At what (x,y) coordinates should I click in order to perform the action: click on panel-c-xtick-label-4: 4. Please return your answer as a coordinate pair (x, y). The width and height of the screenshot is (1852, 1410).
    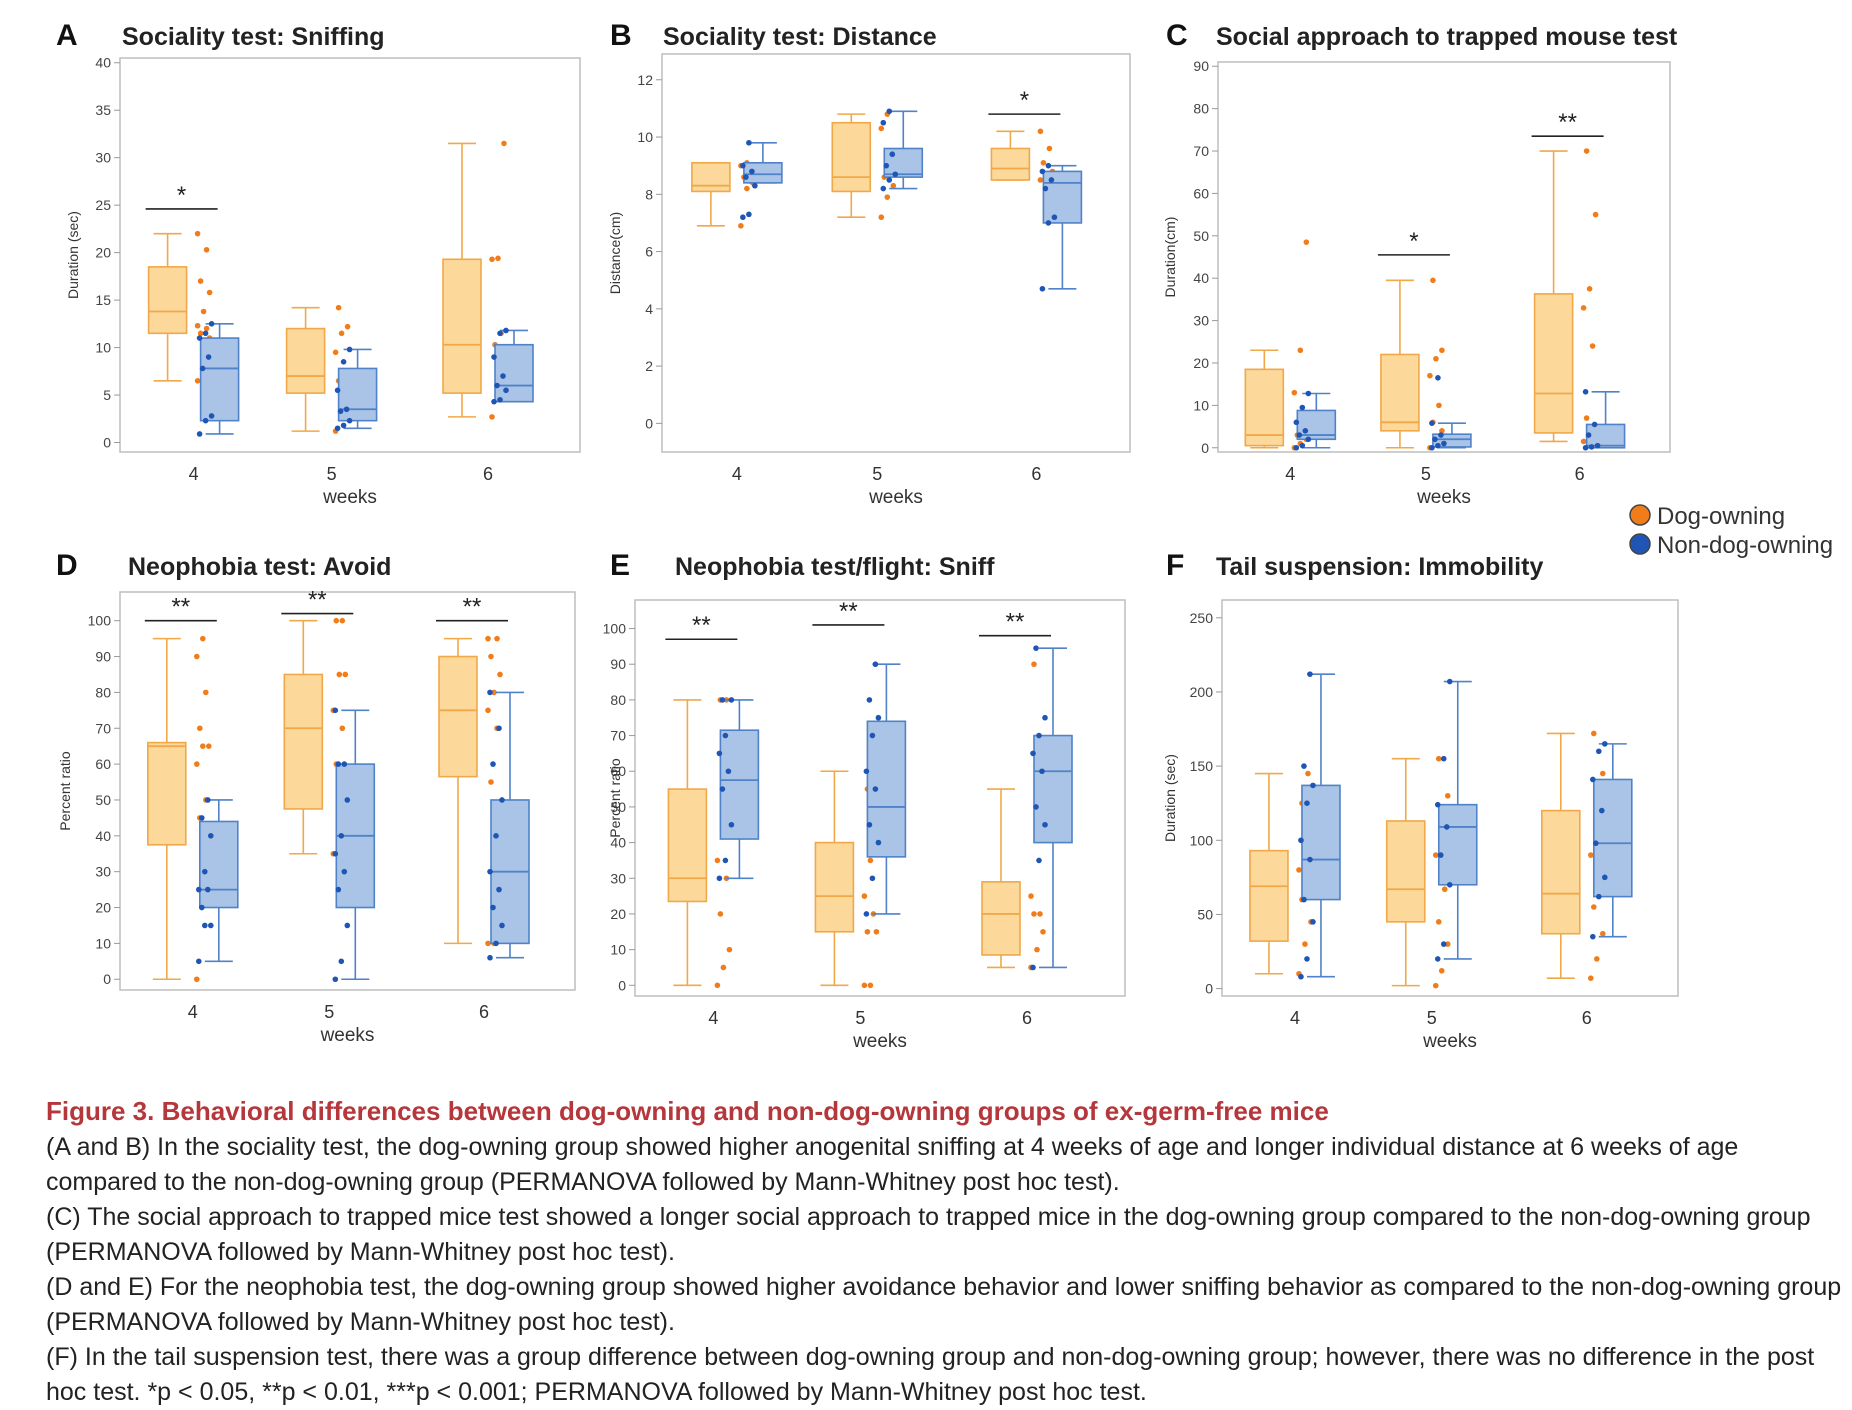
    Looking at the image, I should click on (1290, 474).